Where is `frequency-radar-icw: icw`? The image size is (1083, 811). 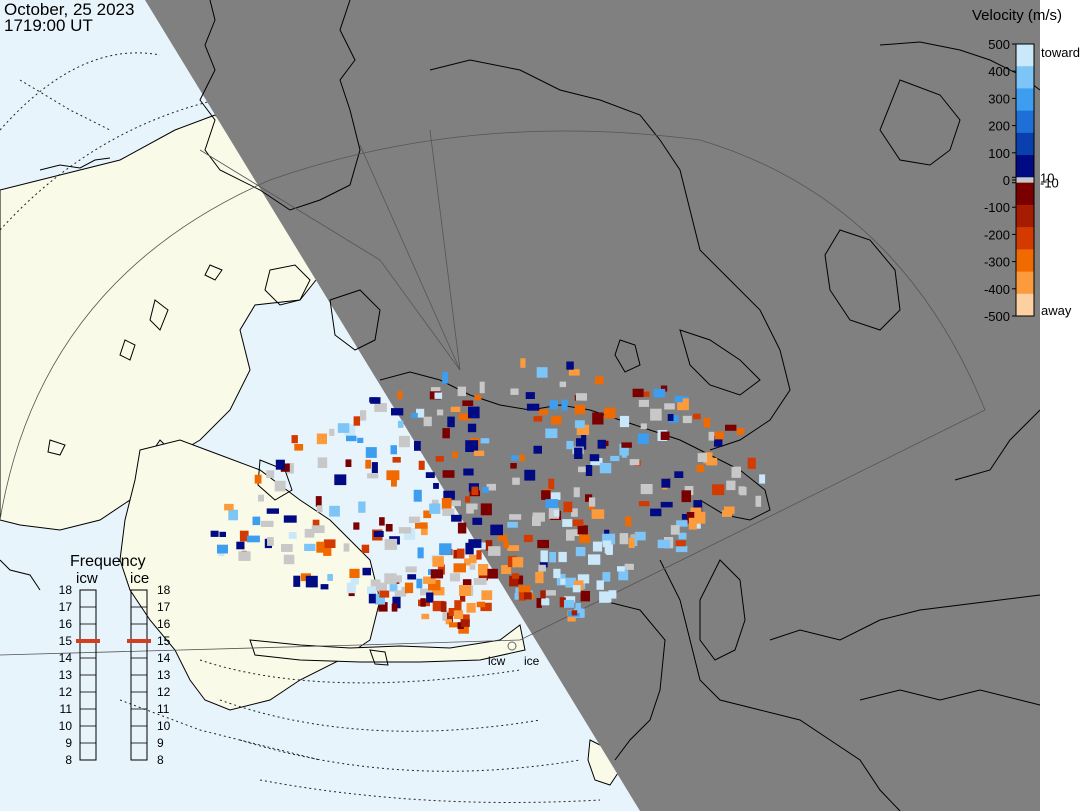 frequency-radar-icw: icw is located at coordinates (87, 578).